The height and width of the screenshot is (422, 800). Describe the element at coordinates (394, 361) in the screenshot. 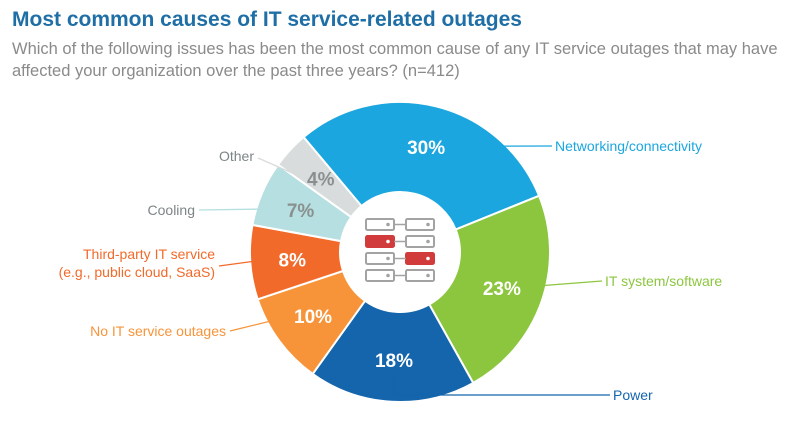

I see `slice-percent-label-3: 18%` at that location.